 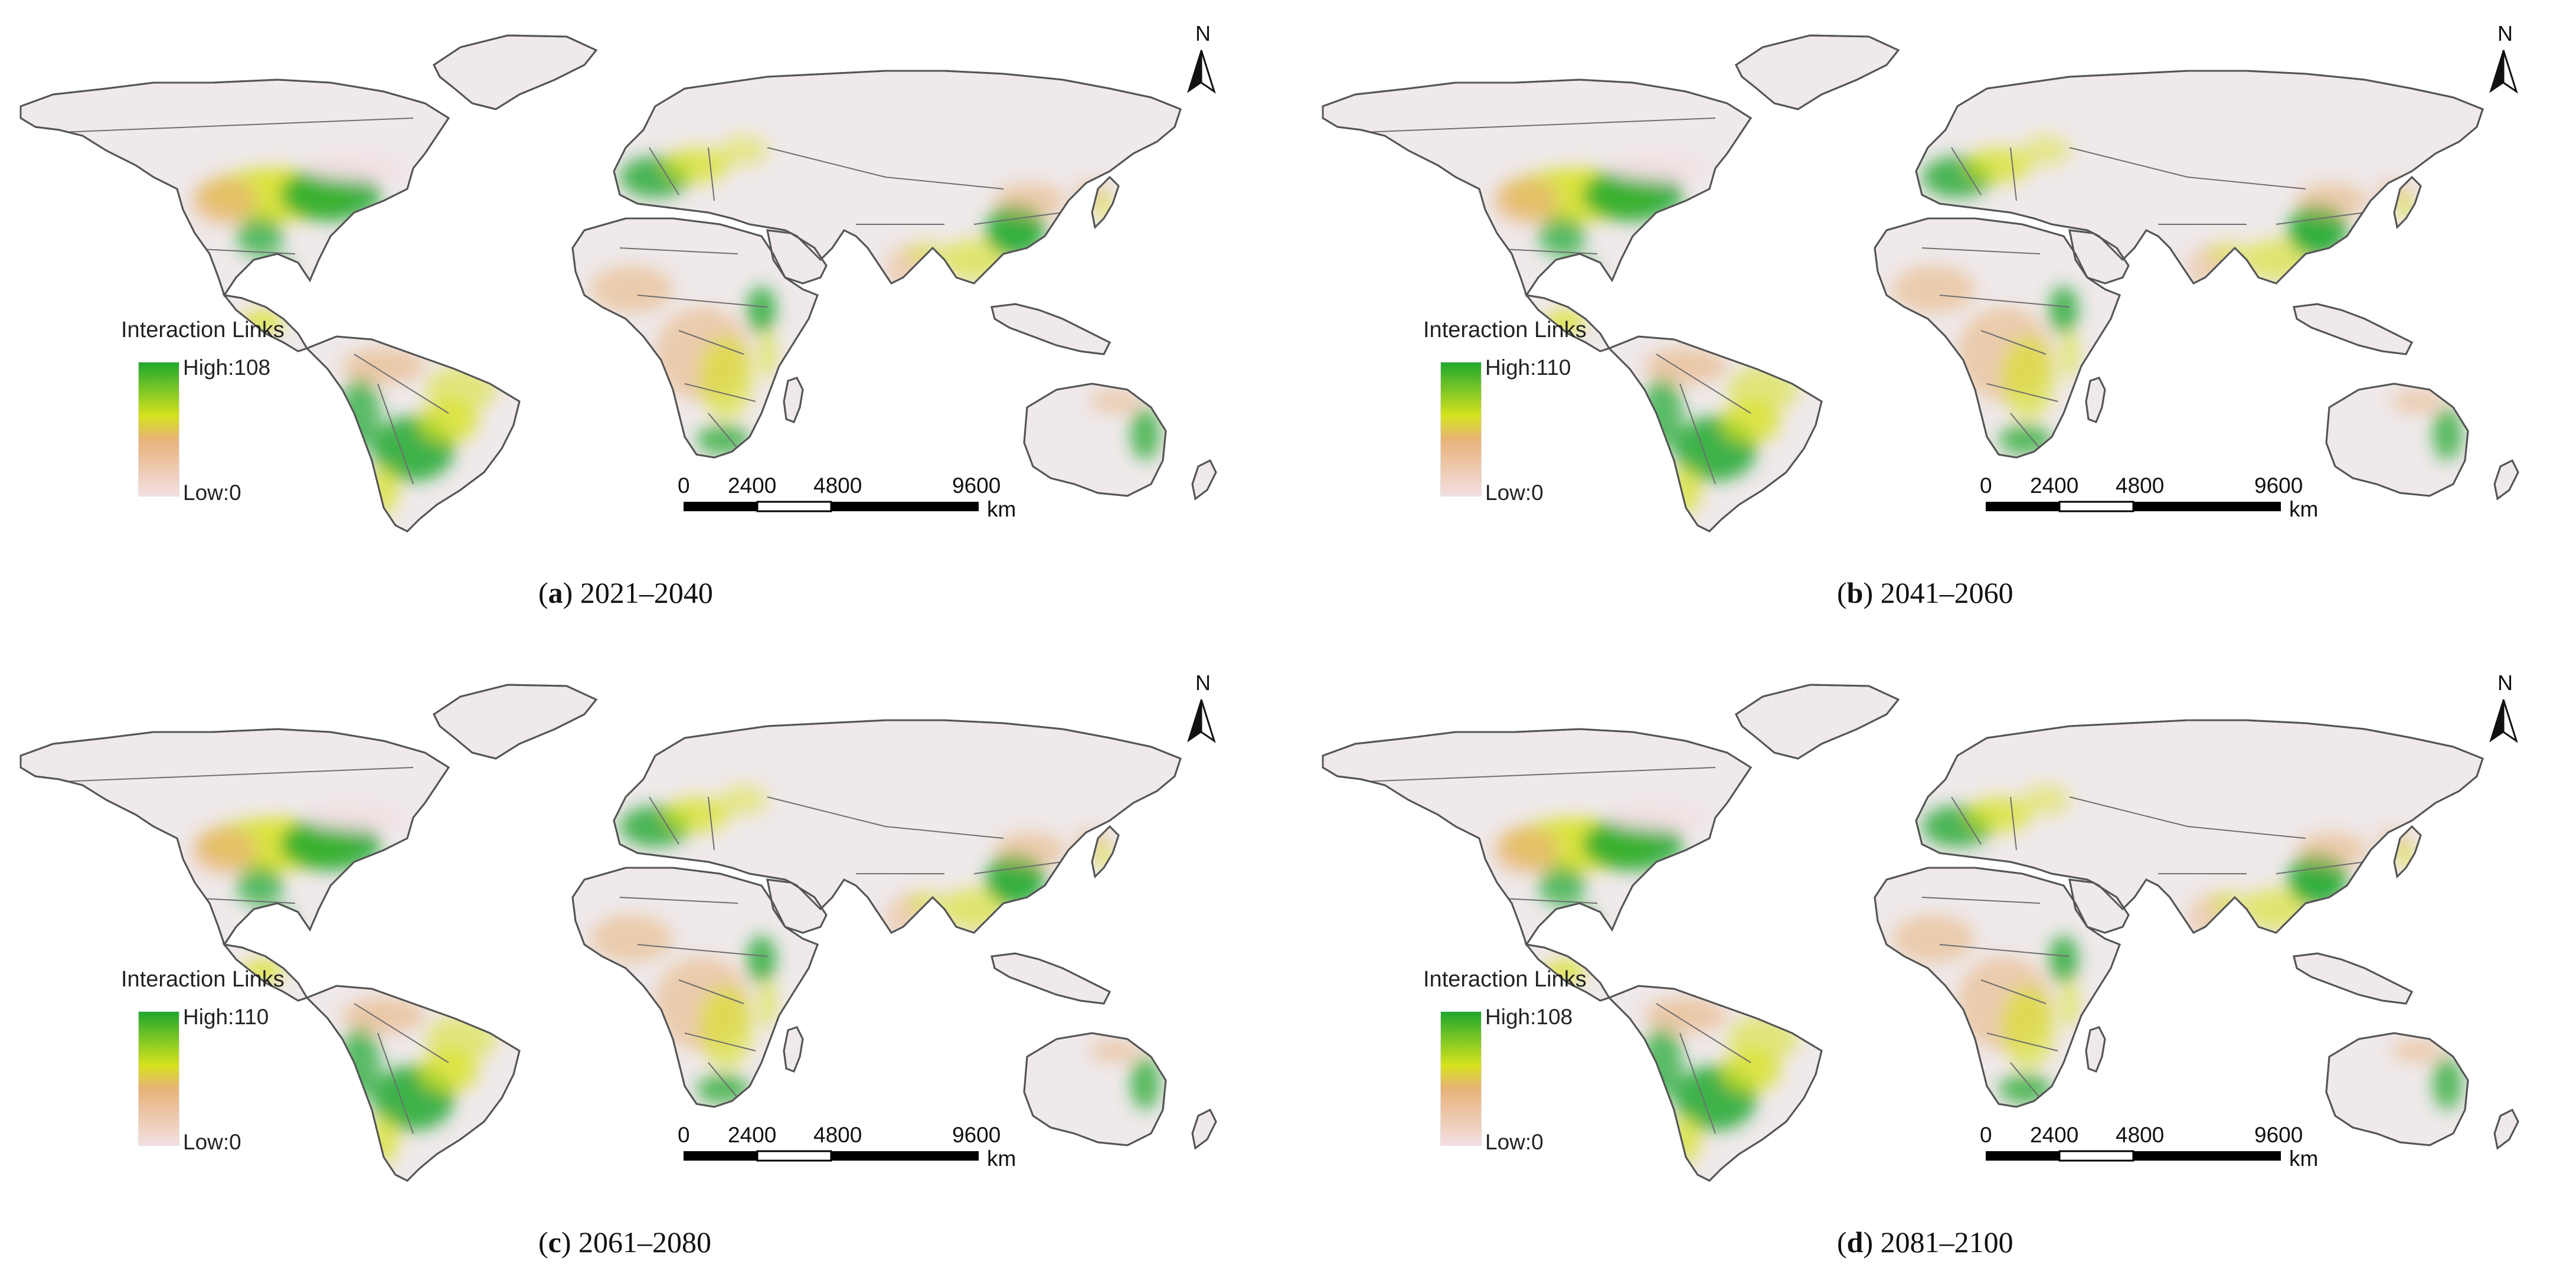 I want to click on country-borders, so click(x=555, y=301).